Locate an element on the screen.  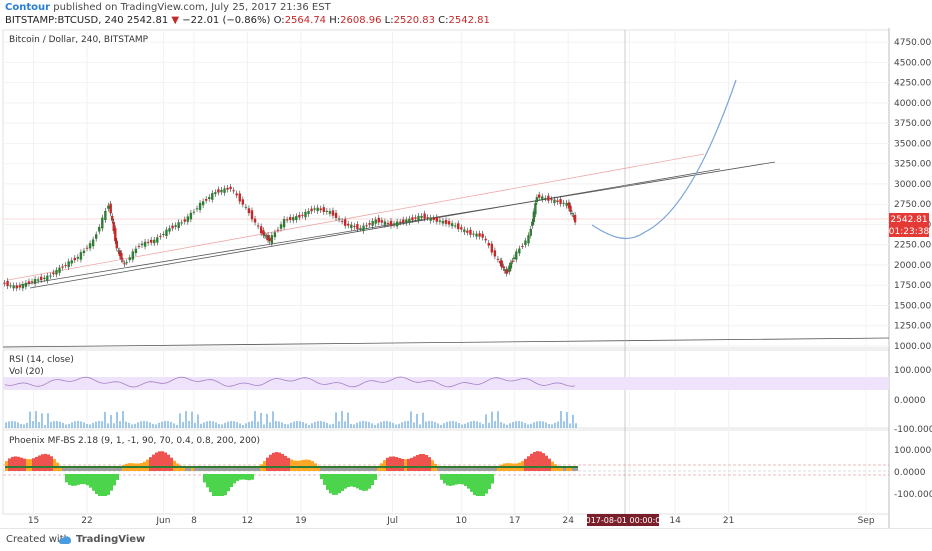
tradingview-logo-icon is located at coordinates (65, 540).